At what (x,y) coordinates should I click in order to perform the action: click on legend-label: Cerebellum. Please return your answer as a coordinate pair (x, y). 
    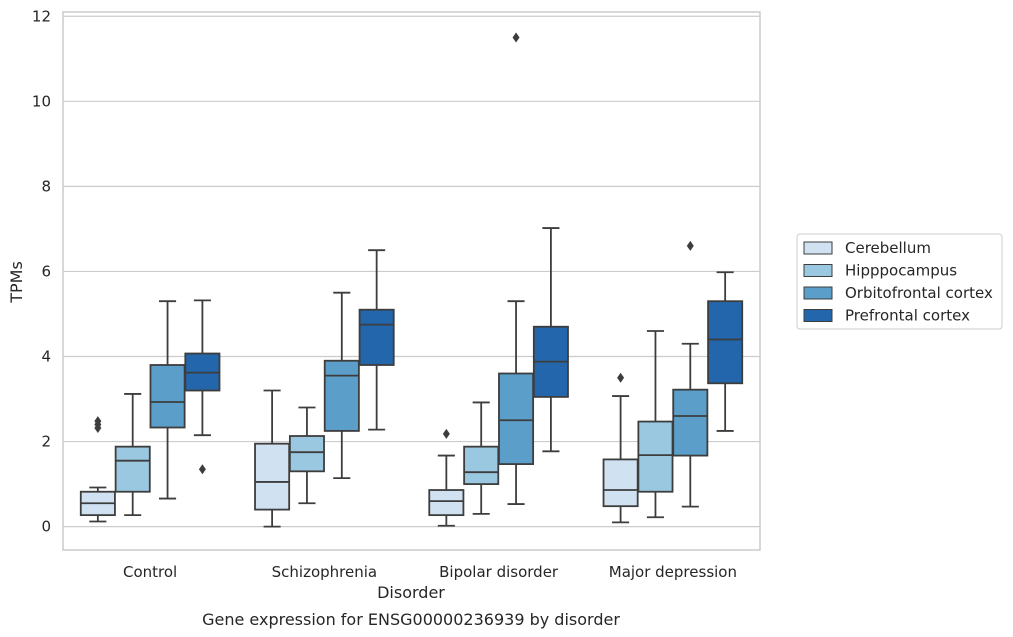
    Looking at the image, I should click on (888, 248).